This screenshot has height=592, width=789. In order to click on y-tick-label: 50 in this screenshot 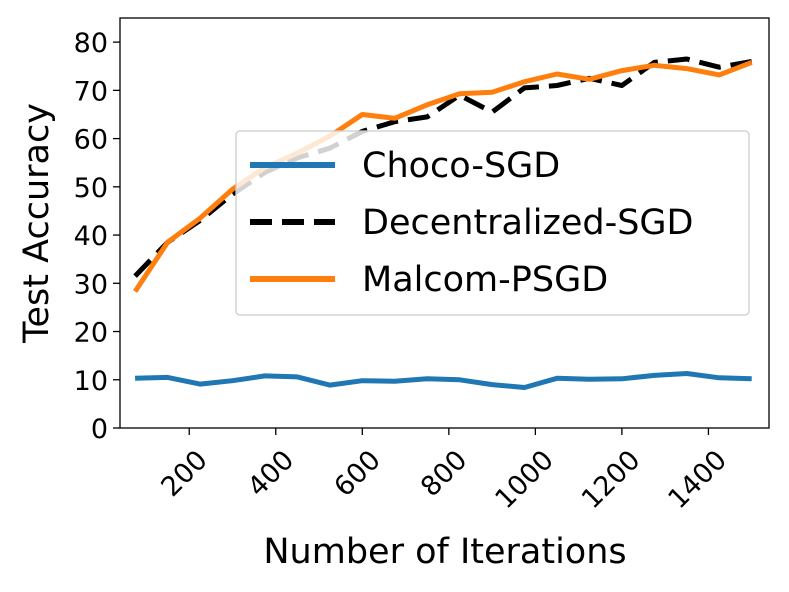, I will do `click(91, 188)`.